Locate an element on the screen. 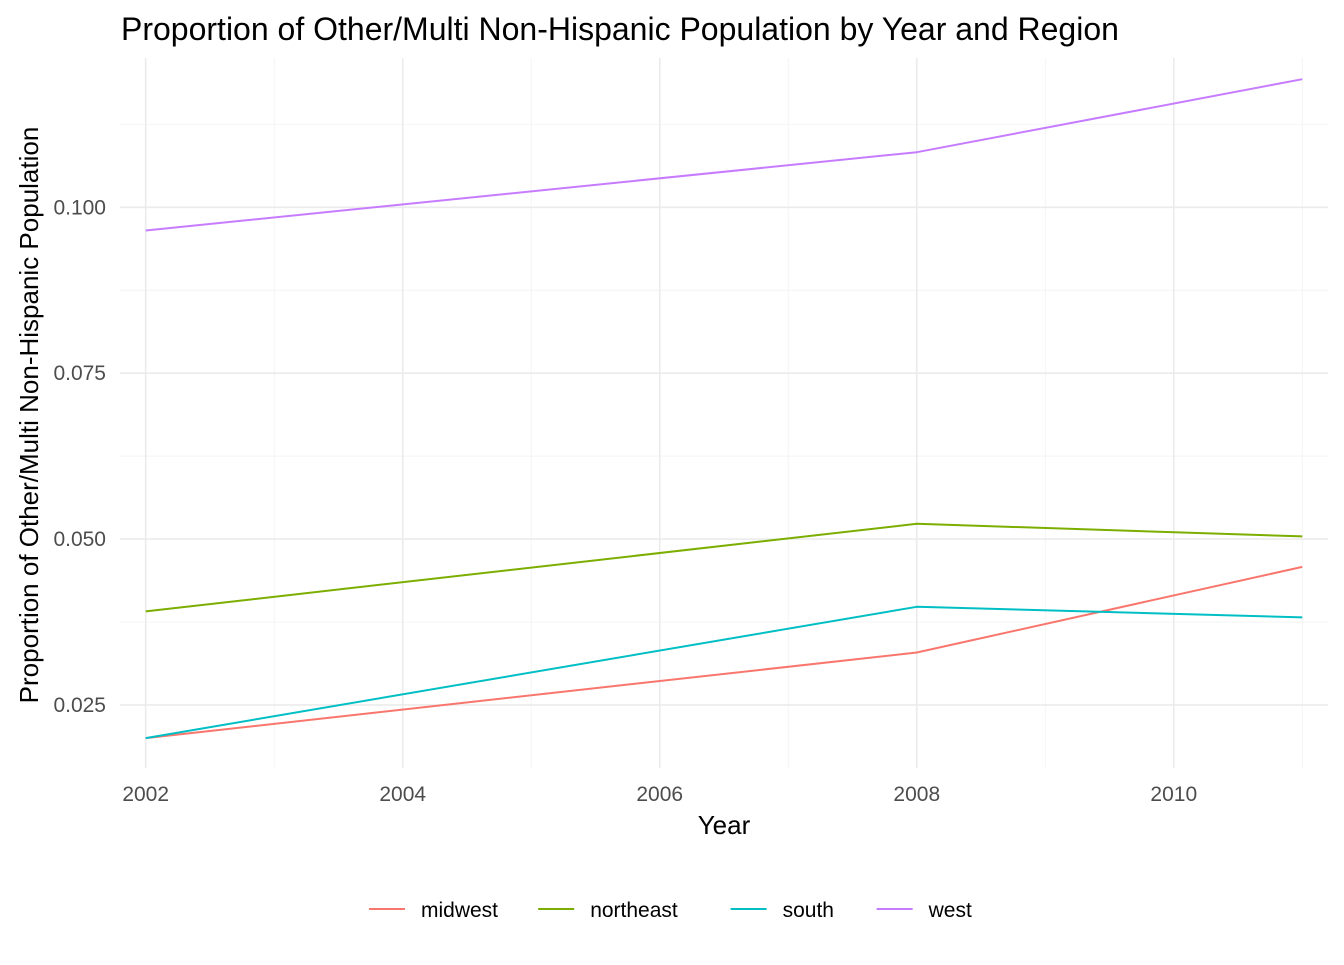 The width and height of the screenshot is (1344, 965). x-tick-label: 2002 is located at coordinates (145, 794).